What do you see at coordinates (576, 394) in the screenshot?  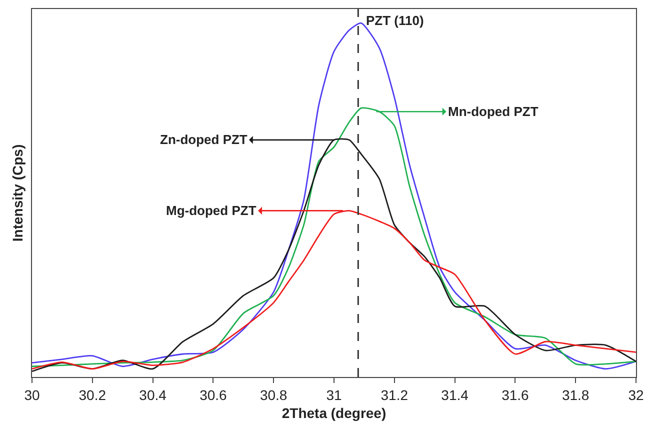 I see `x-tick-label: 31.8` at bounding box center [576, 394].